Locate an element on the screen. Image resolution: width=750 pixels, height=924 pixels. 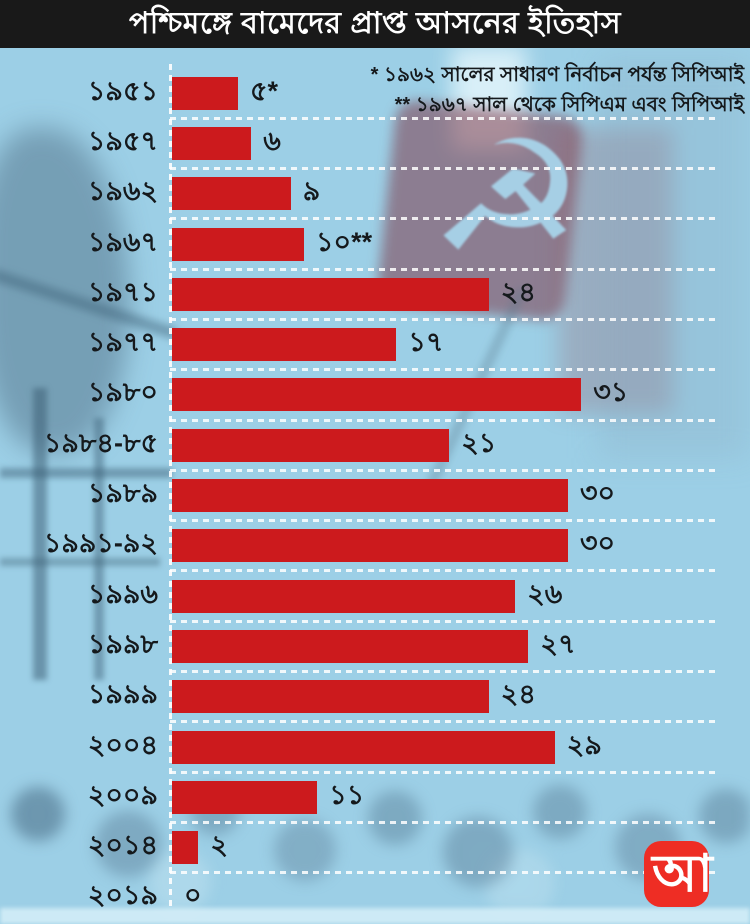
publisher-logo: আ is located at coordinates (678, 874).